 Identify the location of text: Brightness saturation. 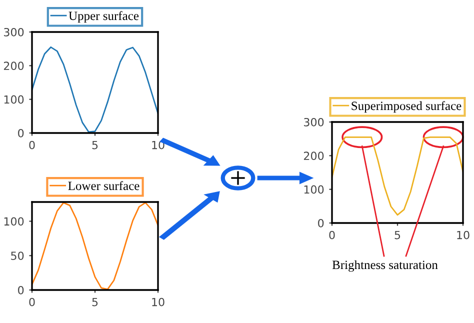
(385, 266).